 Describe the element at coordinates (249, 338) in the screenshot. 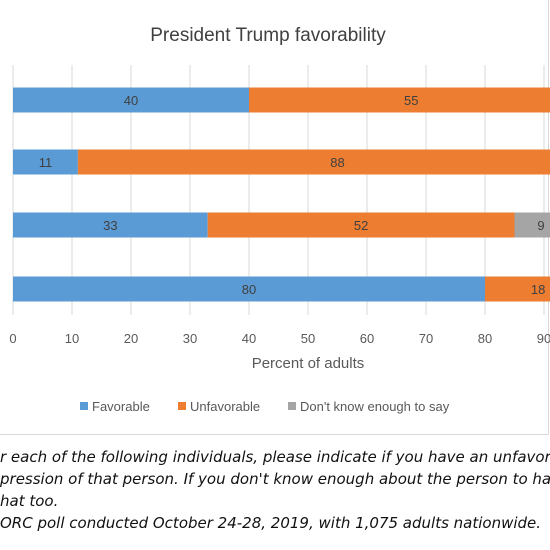

I see `x-tick-label: 40` at that location.